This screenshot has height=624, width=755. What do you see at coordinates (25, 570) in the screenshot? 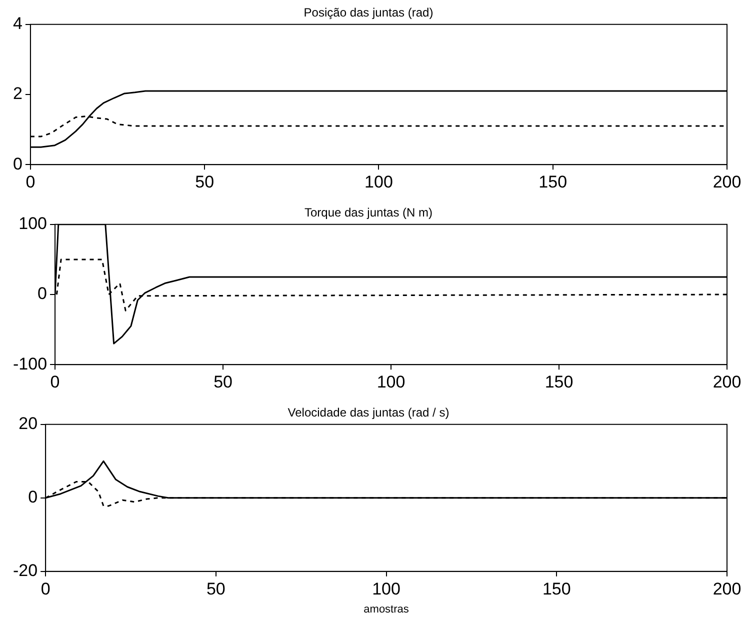
I see `y-tick-label: -20` at bounding box center [25, 570].